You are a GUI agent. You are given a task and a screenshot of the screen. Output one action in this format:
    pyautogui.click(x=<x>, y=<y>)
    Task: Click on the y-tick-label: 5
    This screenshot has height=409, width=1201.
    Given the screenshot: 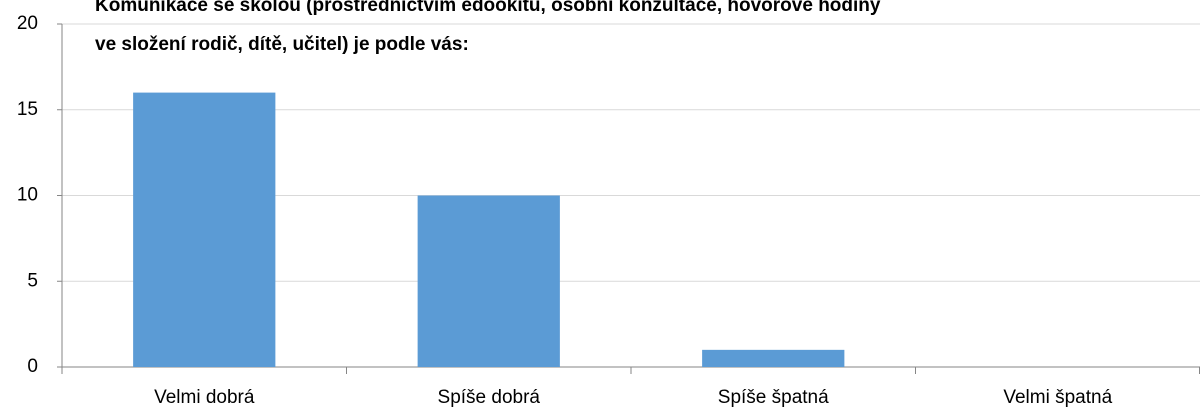 What is the action you would take?
    pyautogui.click(x=32, y=280)
    